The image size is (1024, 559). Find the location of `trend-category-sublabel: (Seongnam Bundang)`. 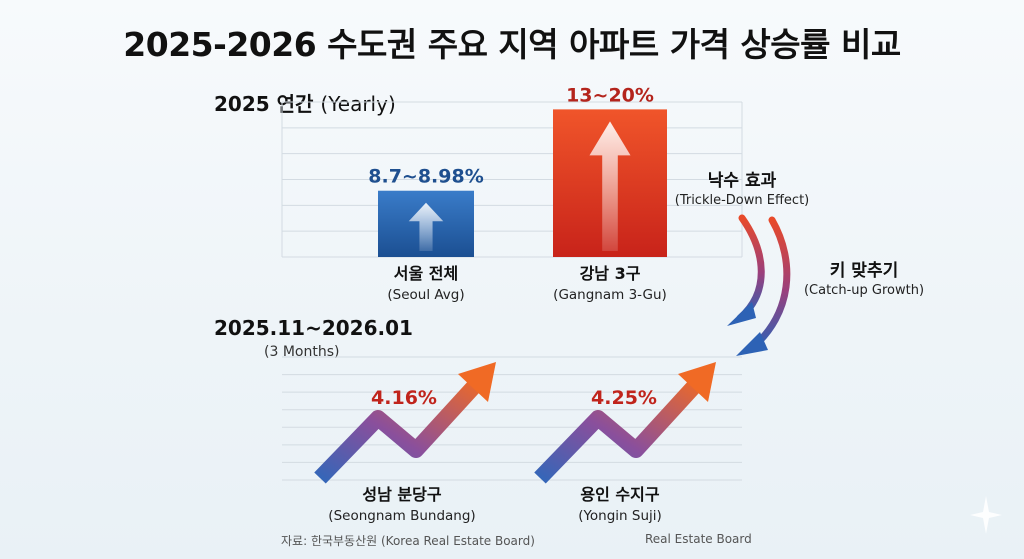

trend-category-sublabel: (Seongnam Bundang) is located at coordinates (401, 516).